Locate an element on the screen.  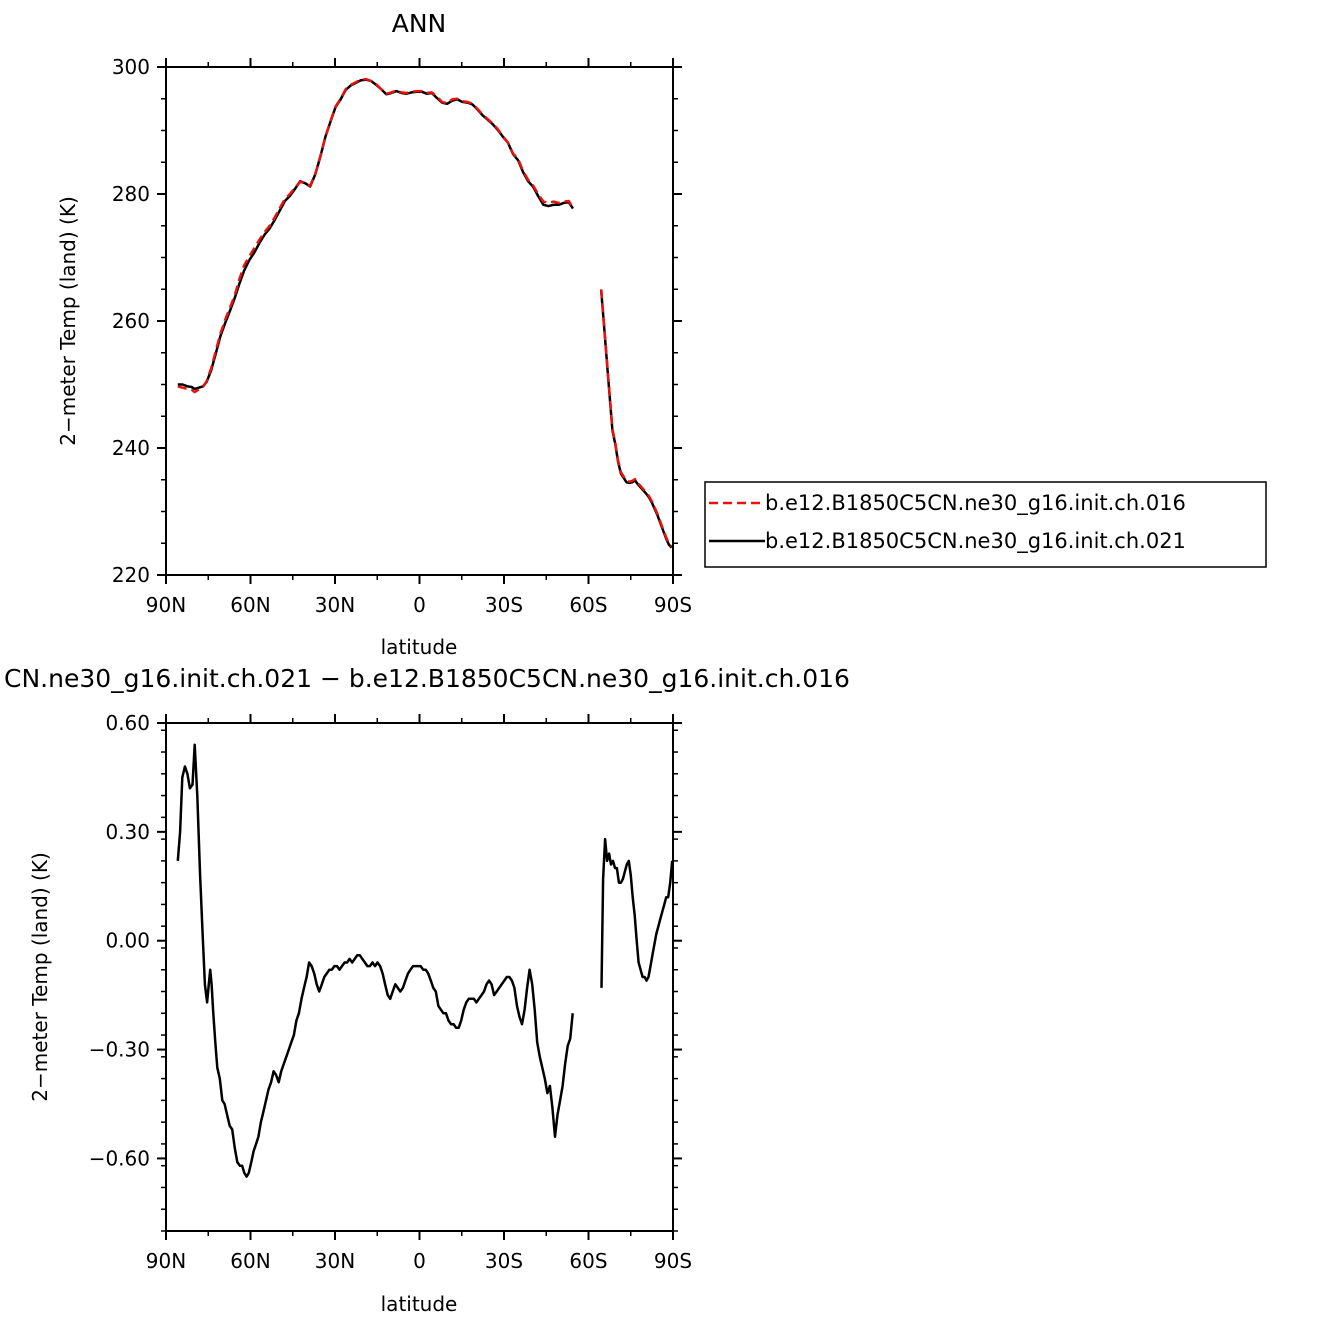
bottom-y-tick-label: −0.60 is located at coordinates (119, 1158).